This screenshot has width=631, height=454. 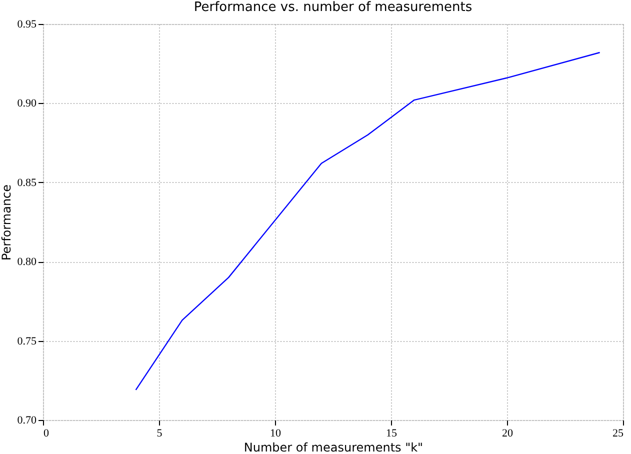 What do you see at coordinates (333, 7) in the screenshot?
I see `chart-title: Performance vs. number of measurements` at bounding box center [333, 7].